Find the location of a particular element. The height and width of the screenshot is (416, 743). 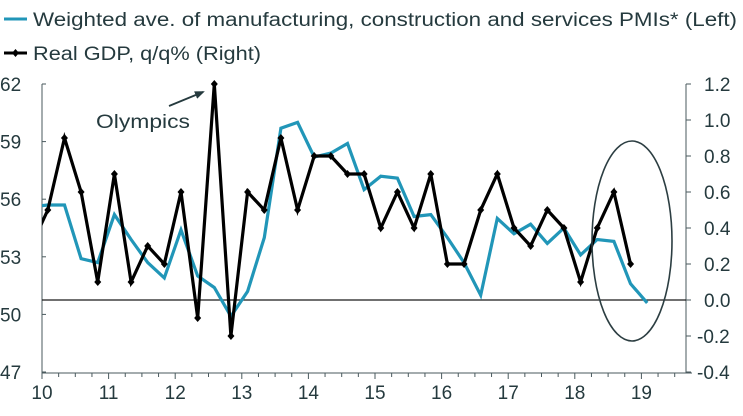

x-tick-label: 13 is located at coordinates (241, 393).